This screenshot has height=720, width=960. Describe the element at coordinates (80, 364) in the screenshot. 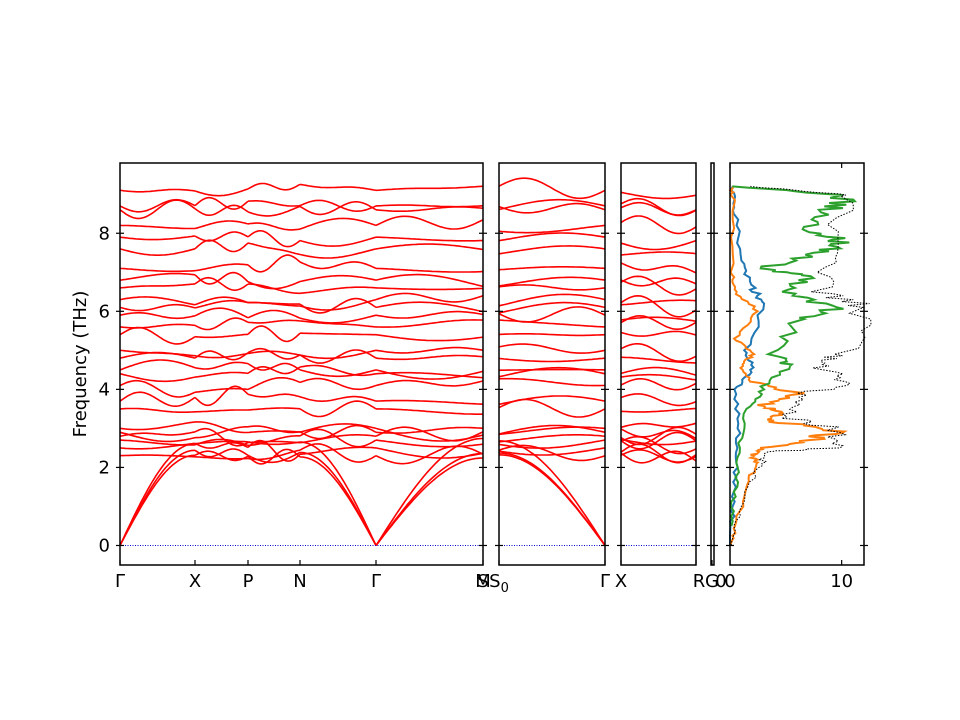

I see `y-axis-label: Frequency (THz)` at that location.